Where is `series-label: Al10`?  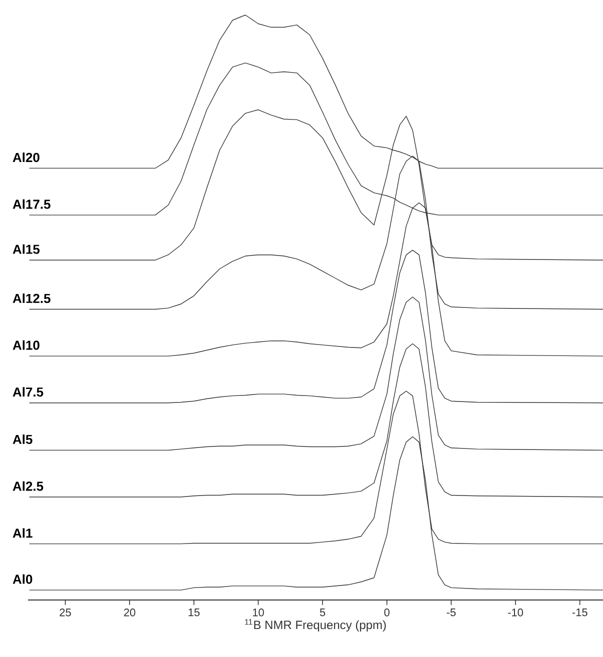 series-label: Al10 is located at coordinates (26, 345).